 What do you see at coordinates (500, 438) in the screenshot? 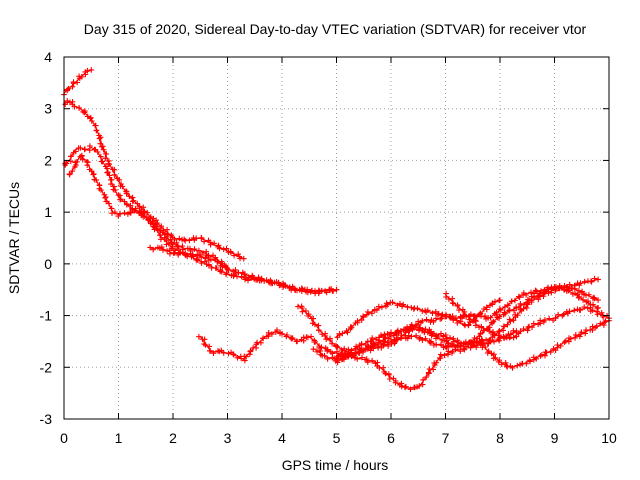
I see `x-tick-label: 8` at bounding box center [500, 438].